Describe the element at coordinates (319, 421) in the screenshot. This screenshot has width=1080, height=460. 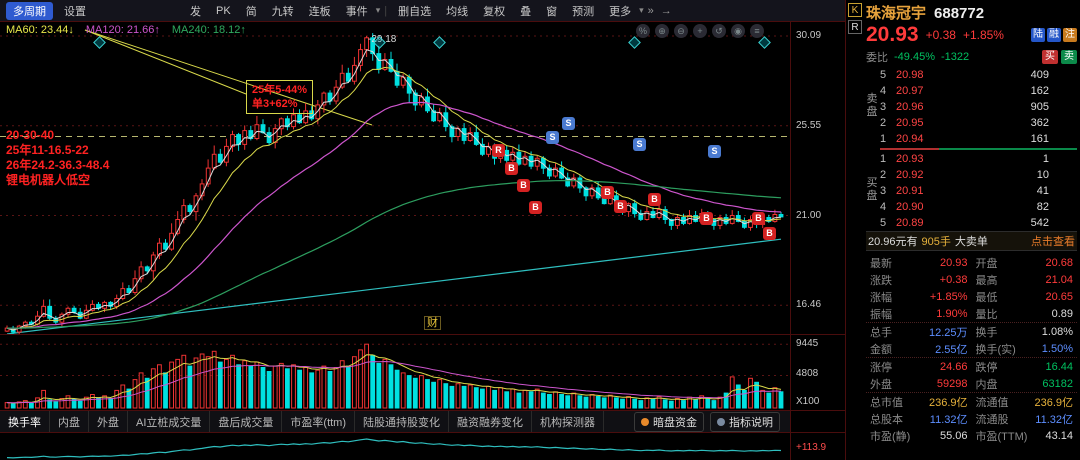
I see `tab-5: 市盈率(ttm)` at that location.